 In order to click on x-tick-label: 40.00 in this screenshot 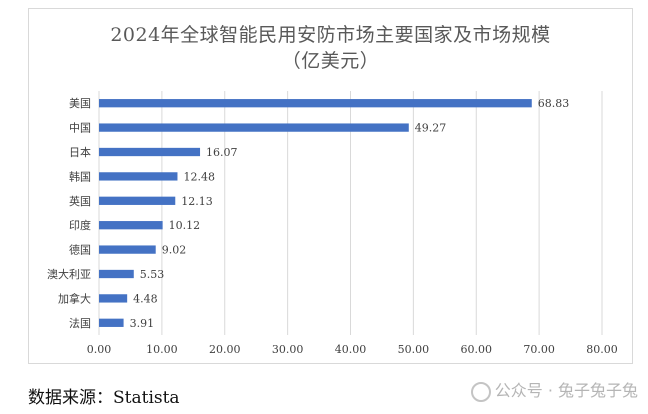, I will do `click(351, 349)`.